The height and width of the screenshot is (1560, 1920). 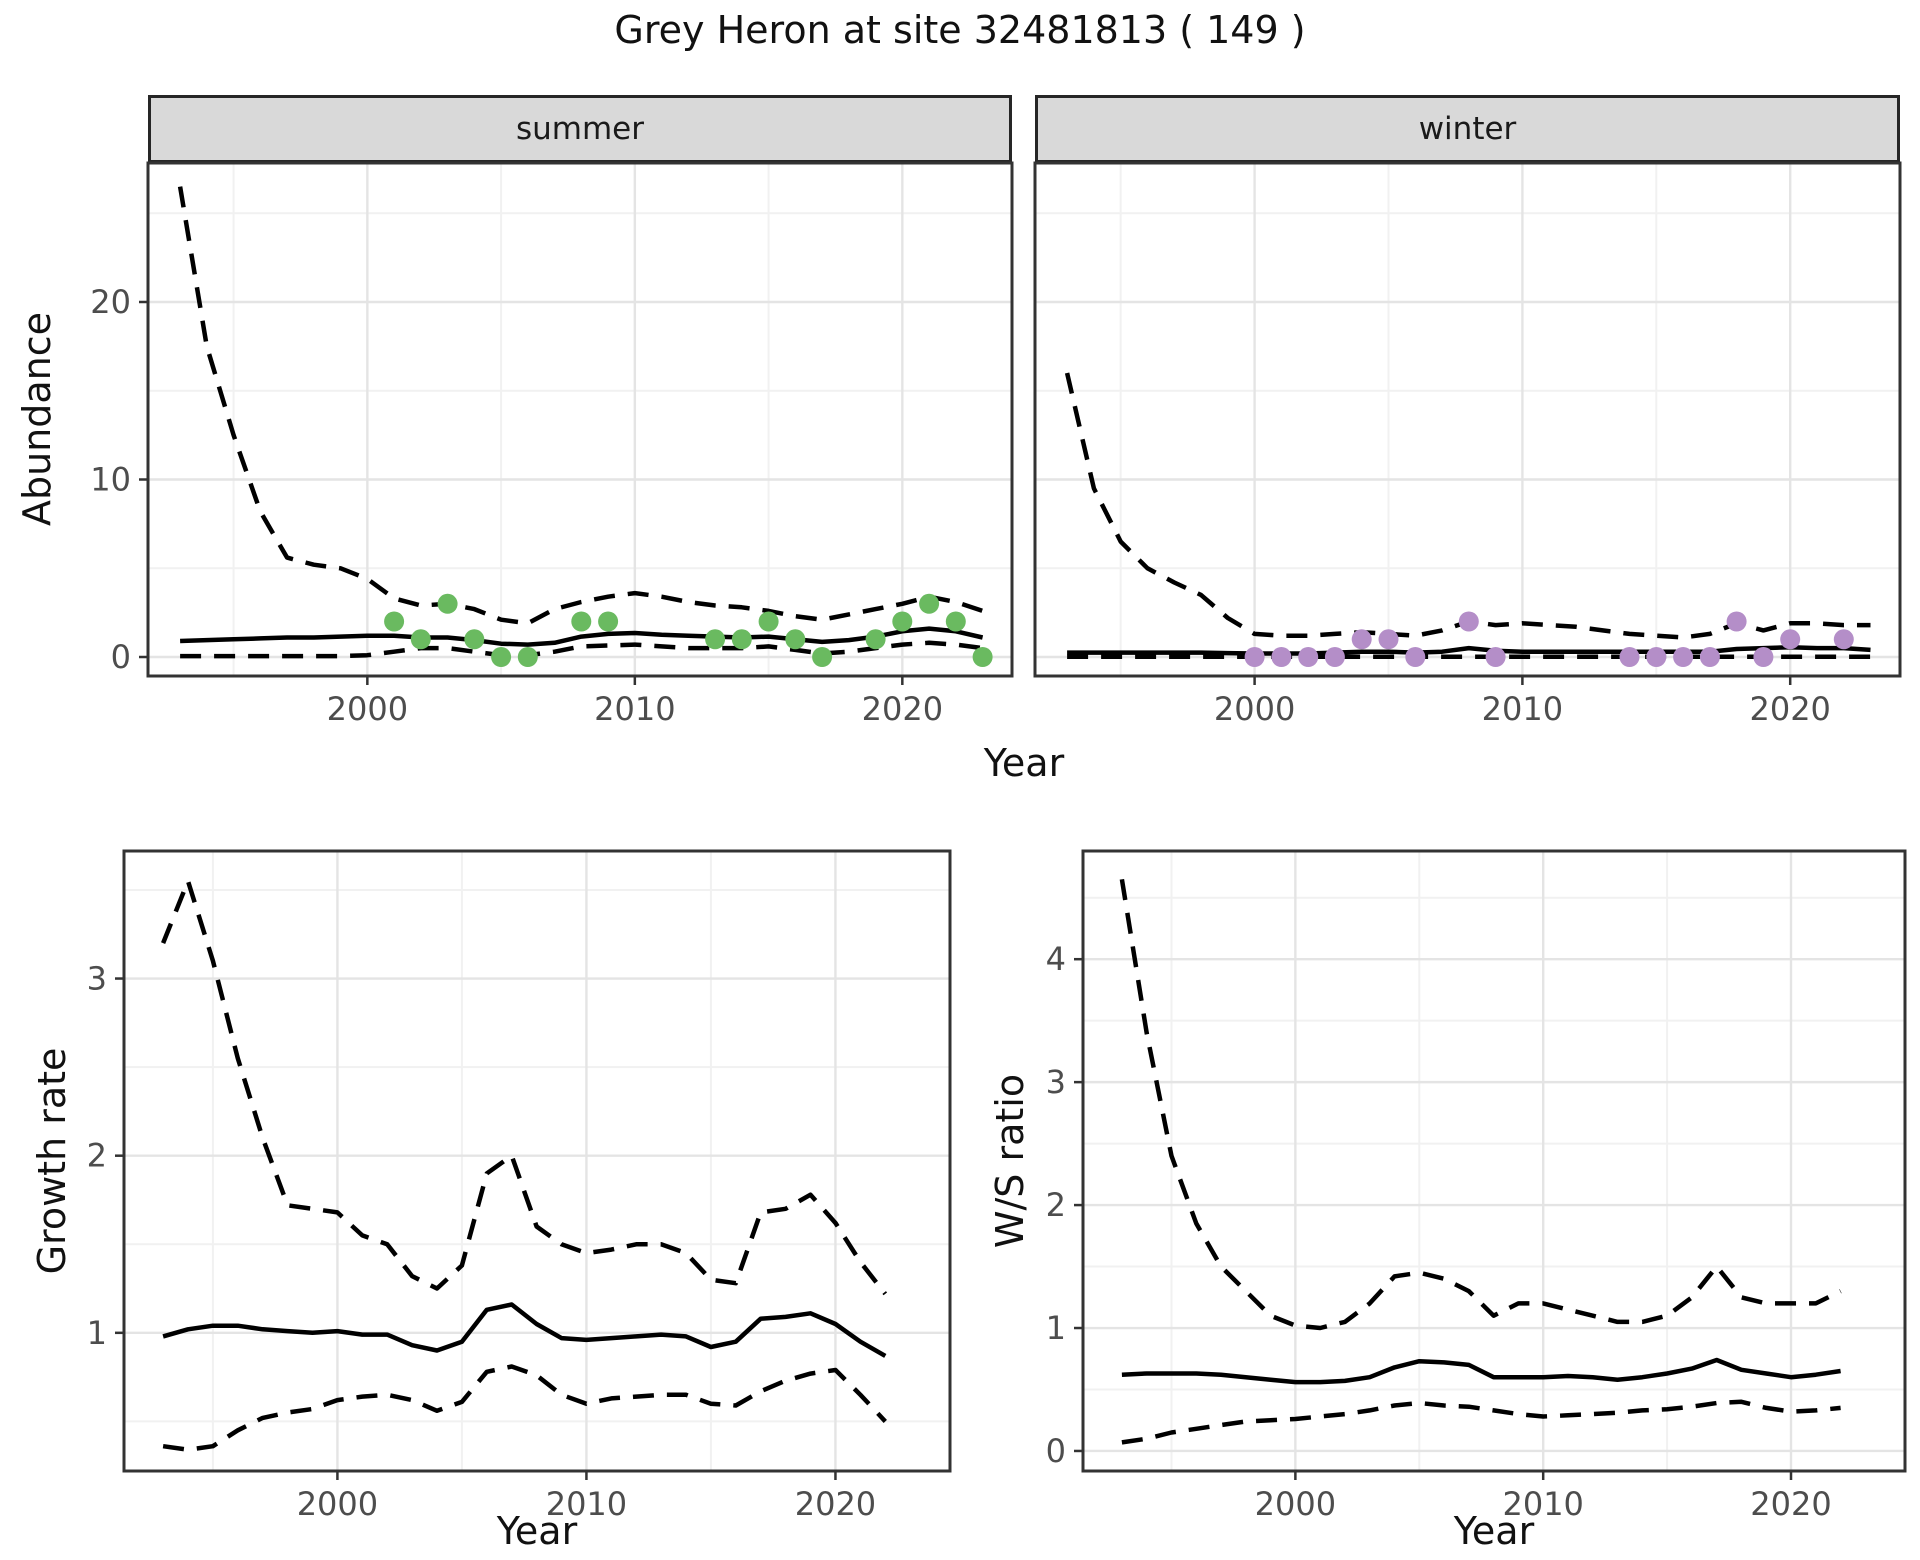 What do you see at coordinates (52, 1161) in the screenshot?
I see `y-axis-title-growth-rate: Growth rate` at bounding box center [52, 1161].